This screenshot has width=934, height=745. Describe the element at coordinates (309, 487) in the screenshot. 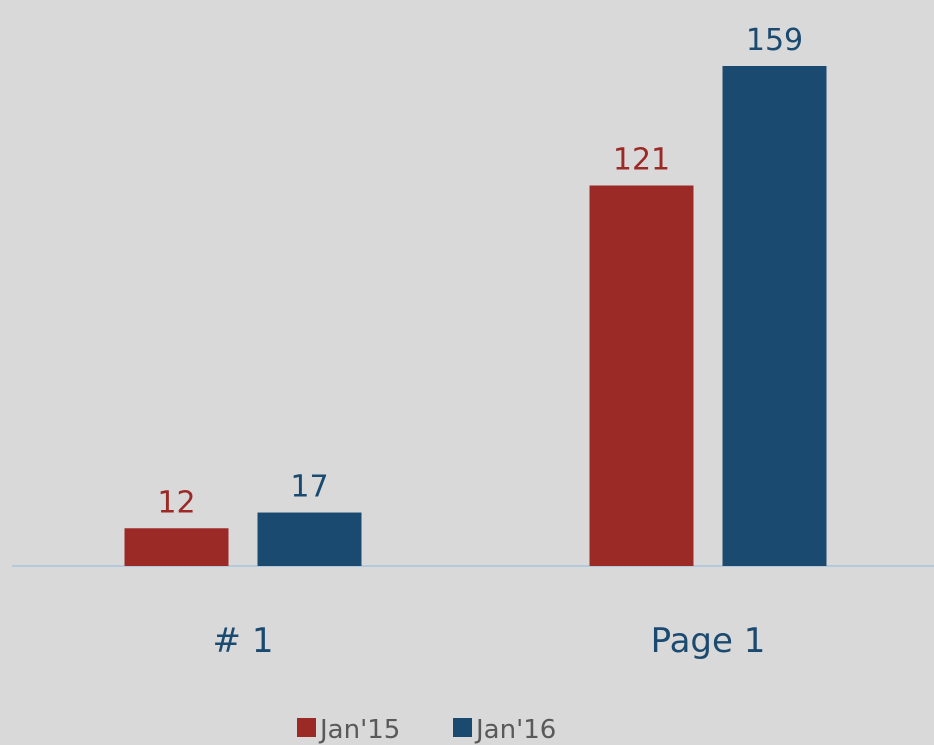

I see `data-label: 17` at that location.